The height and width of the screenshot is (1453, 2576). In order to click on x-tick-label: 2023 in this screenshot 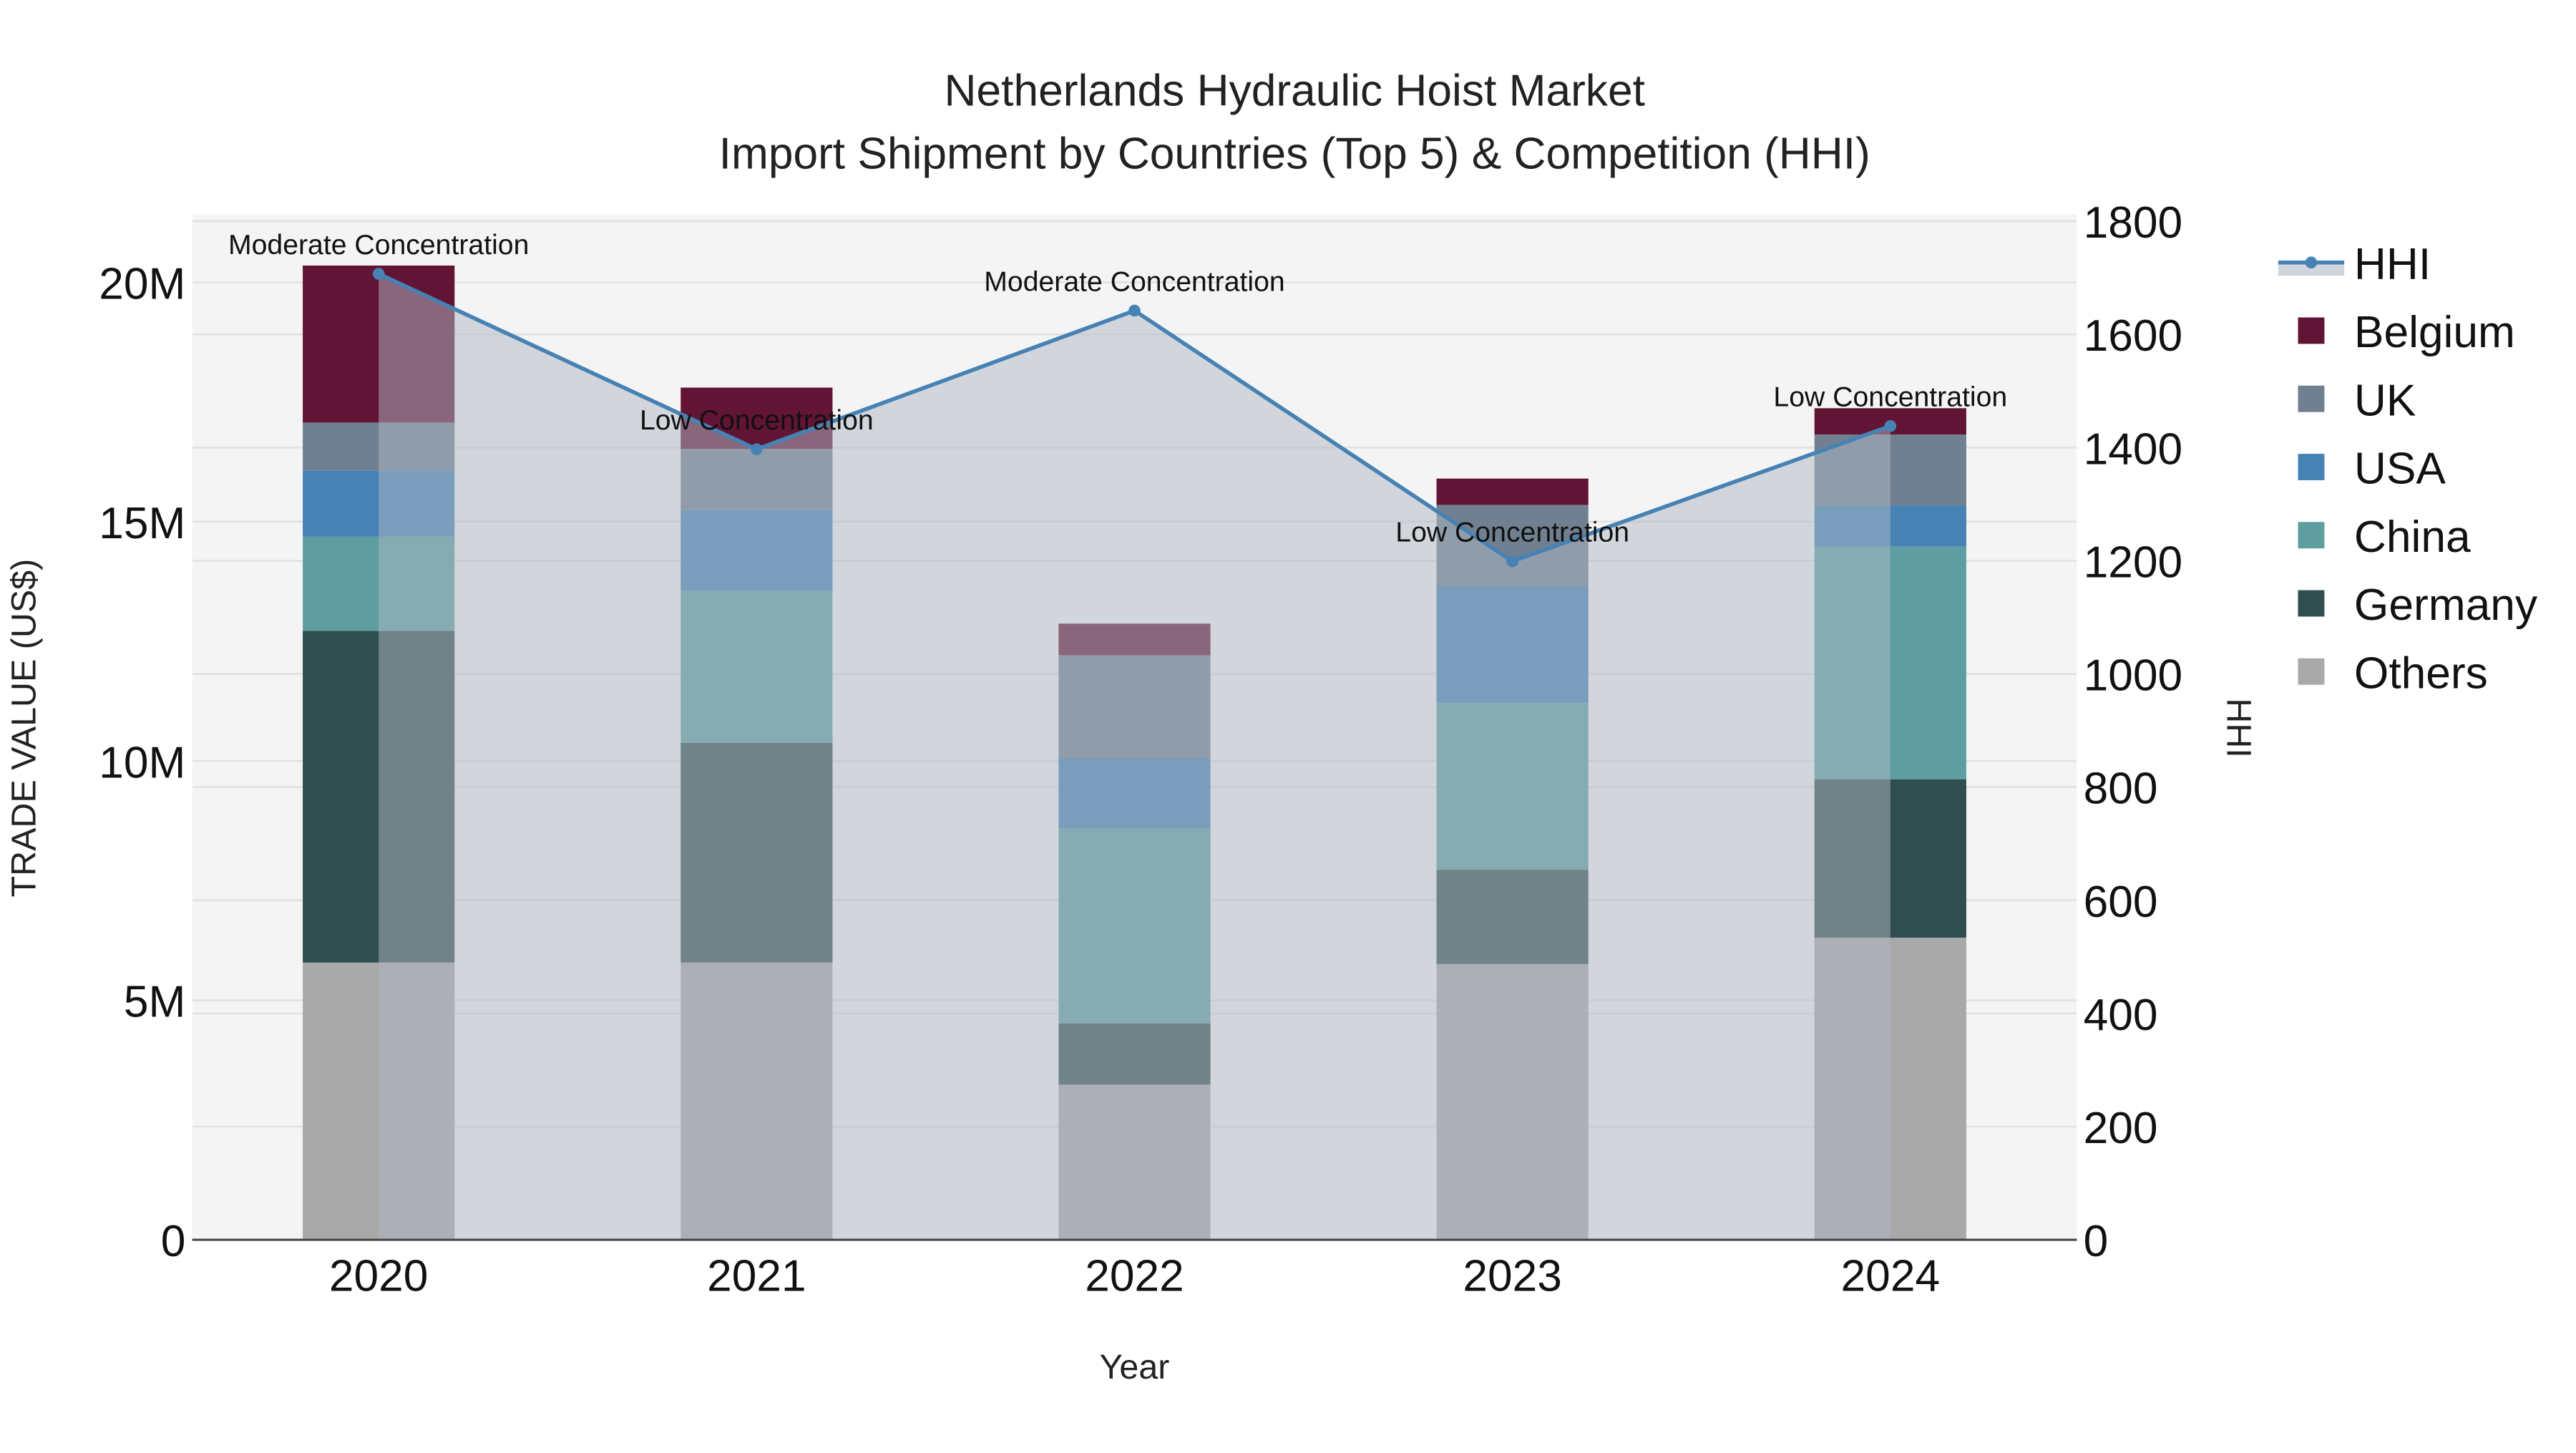, I will do `click(1512, 1276)`.